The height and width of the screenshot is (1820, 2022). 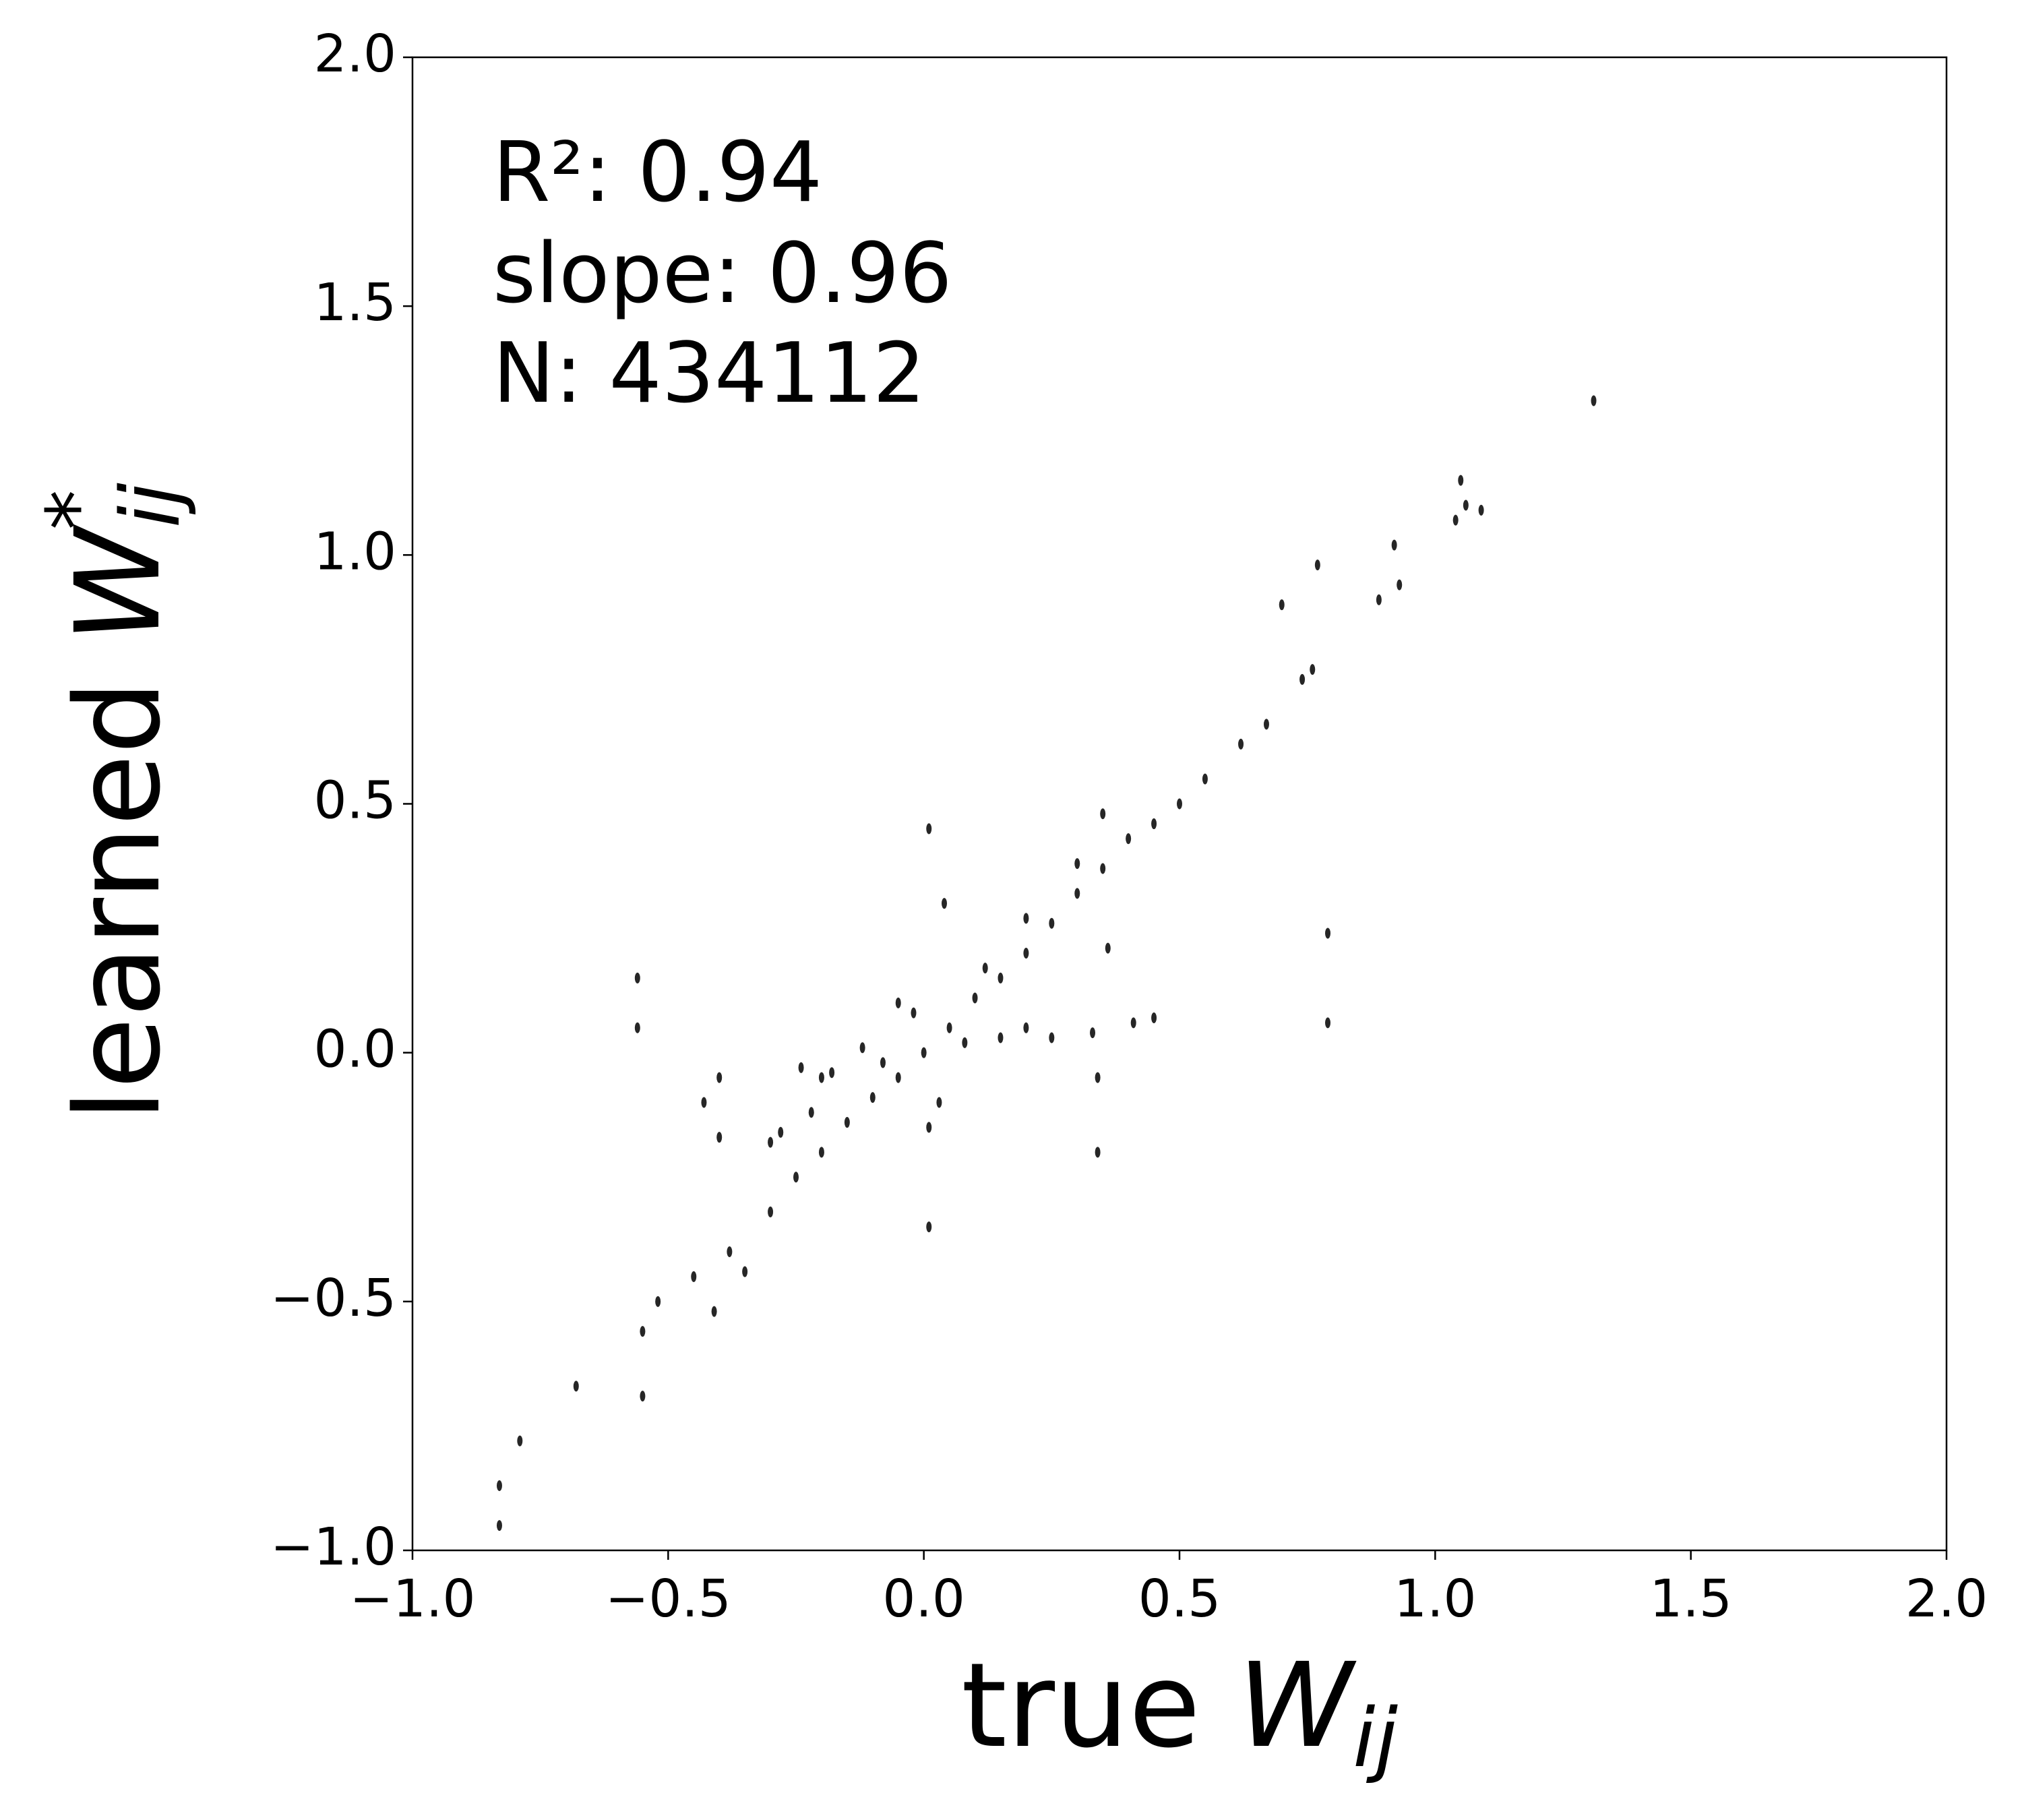 I want to click on annotation: N: 434112, so click(x=709, y=374).